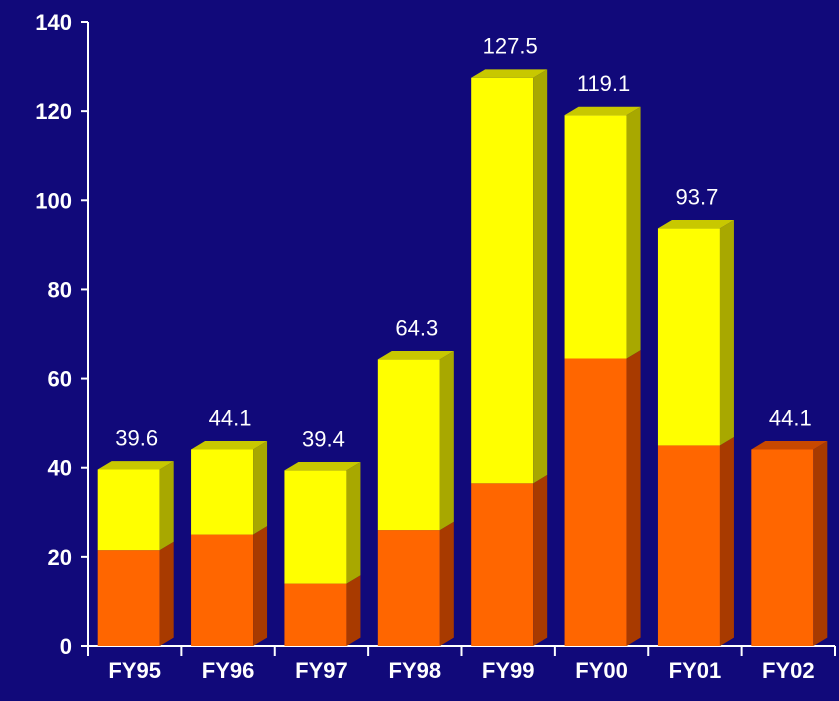 This screenshot has height=701, width=839. What do you see at coordinates (53, 111) in the screenshot?
I see `y-tick-label: 120` at bounding box center [53, 111].